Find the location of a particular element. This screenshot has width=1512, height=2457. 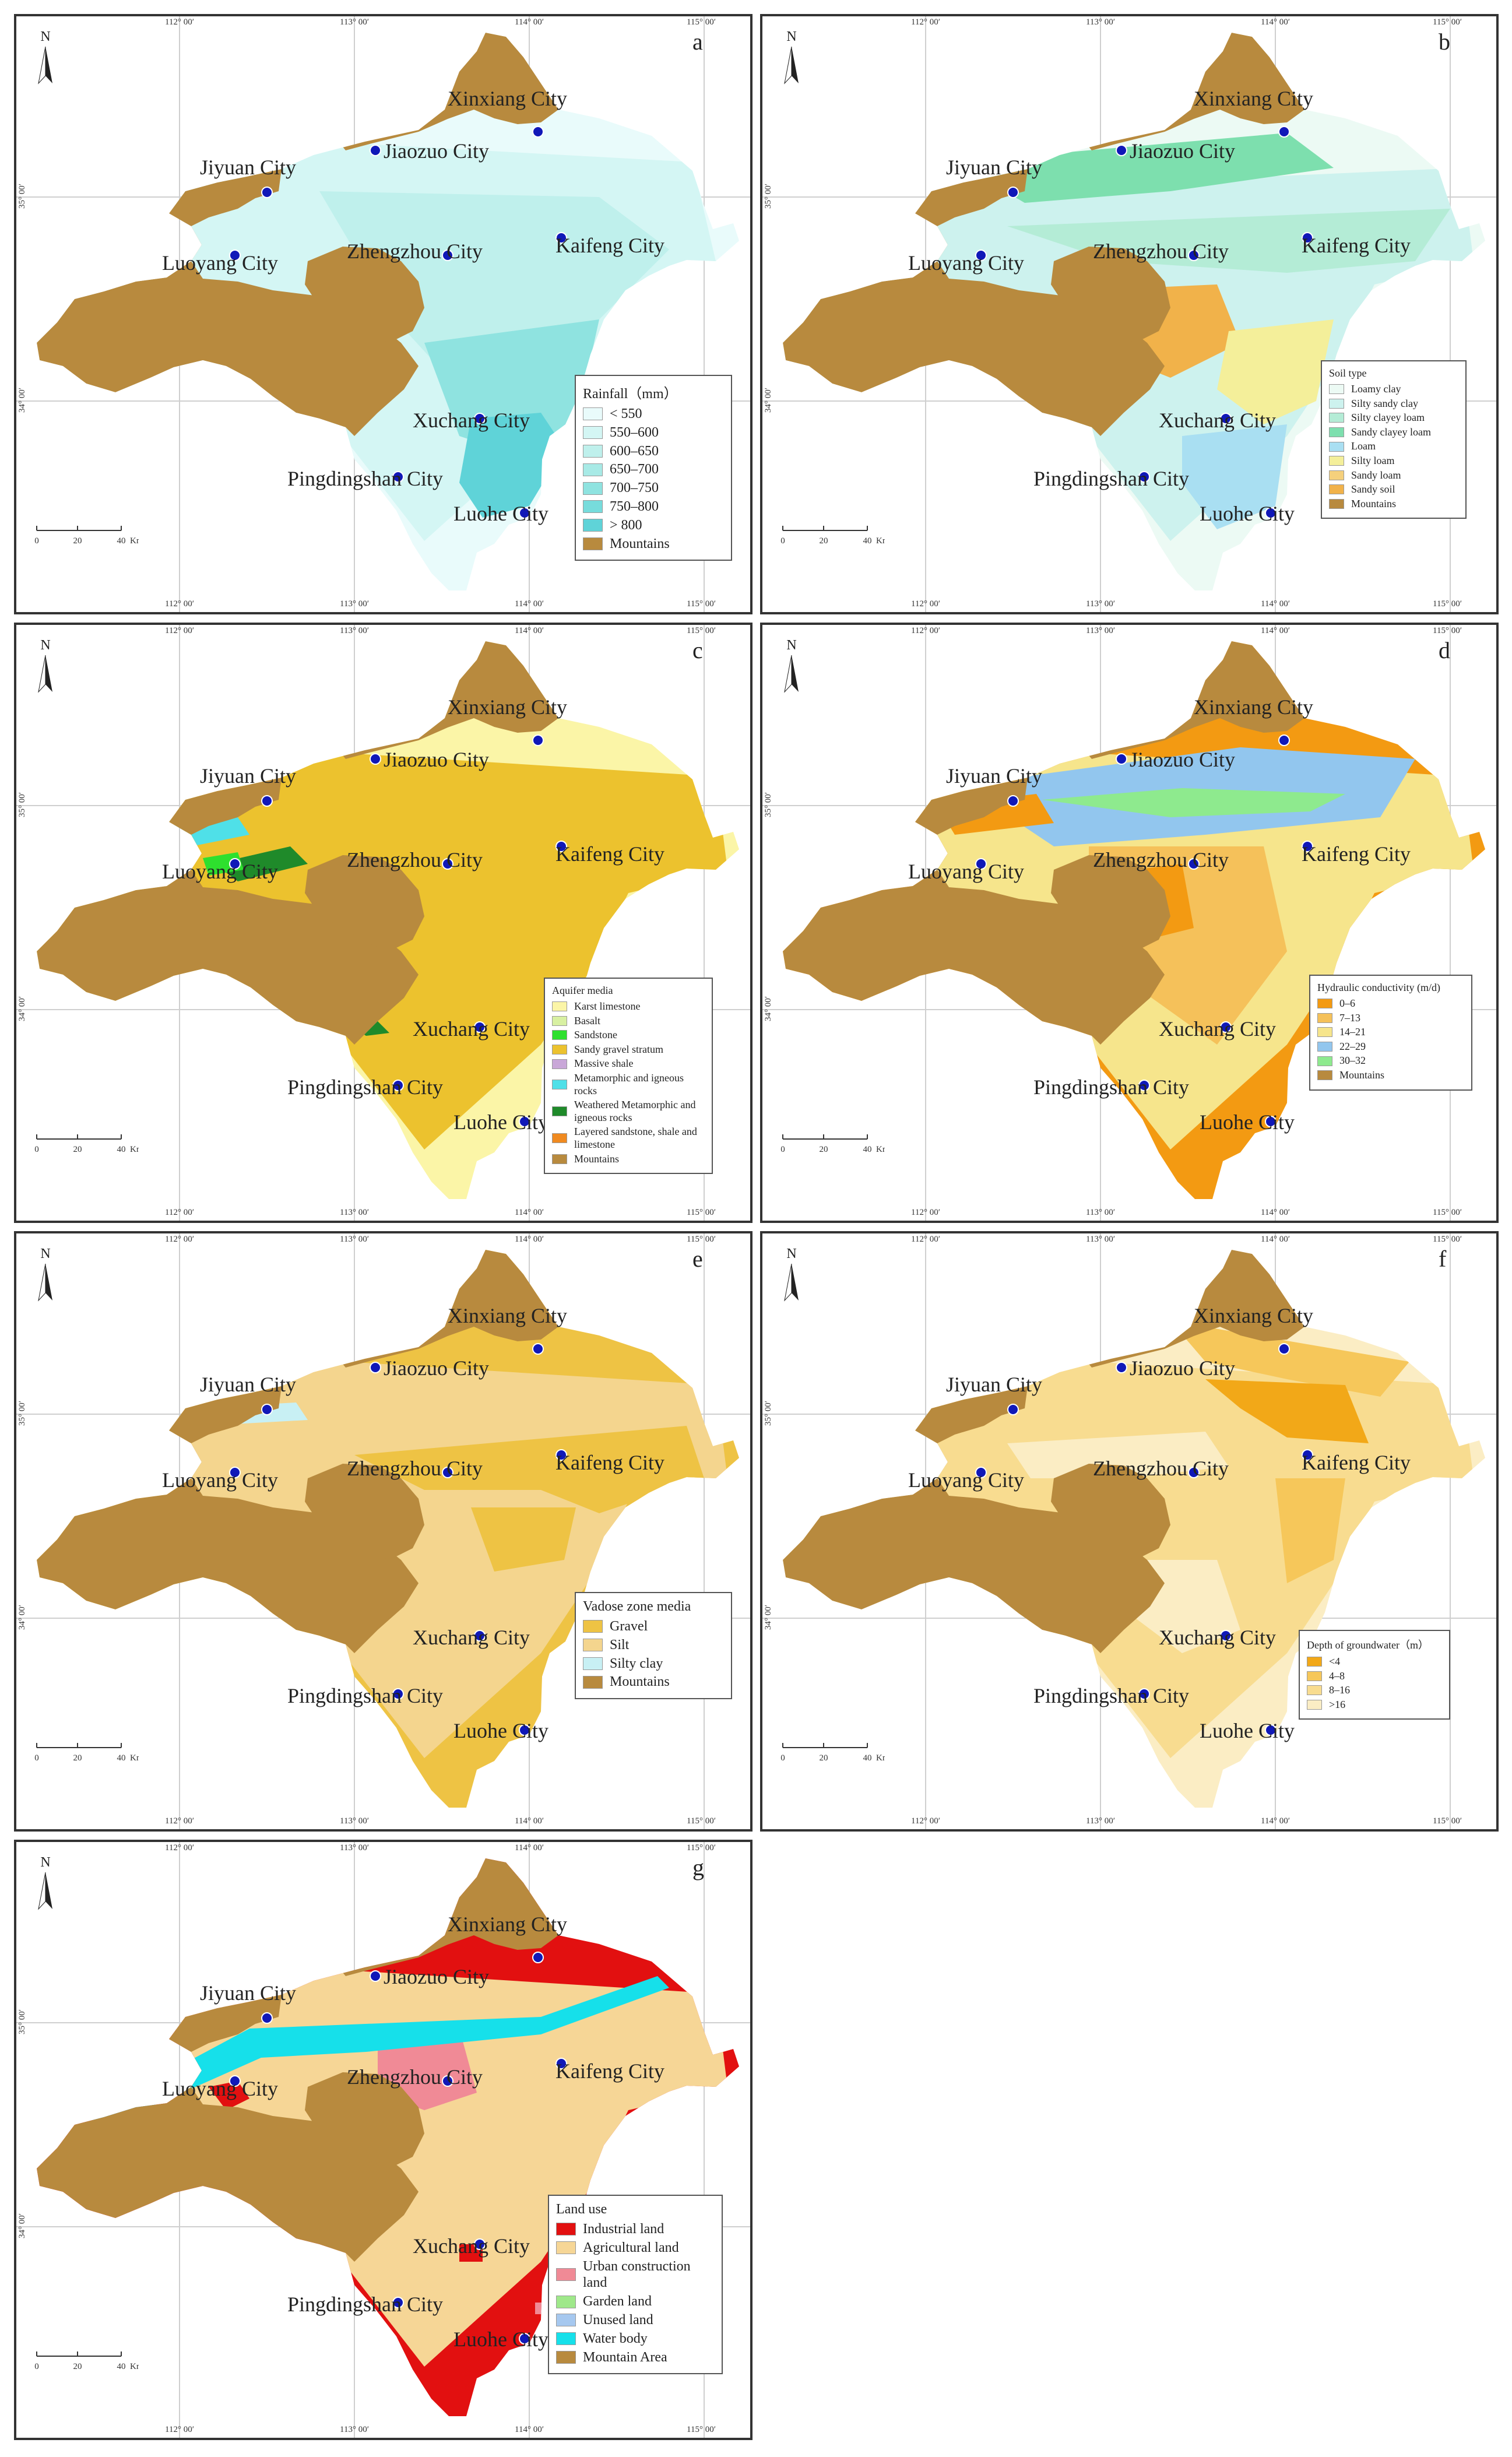

legend-item: >16 is located at coordinates (1374, 1705).